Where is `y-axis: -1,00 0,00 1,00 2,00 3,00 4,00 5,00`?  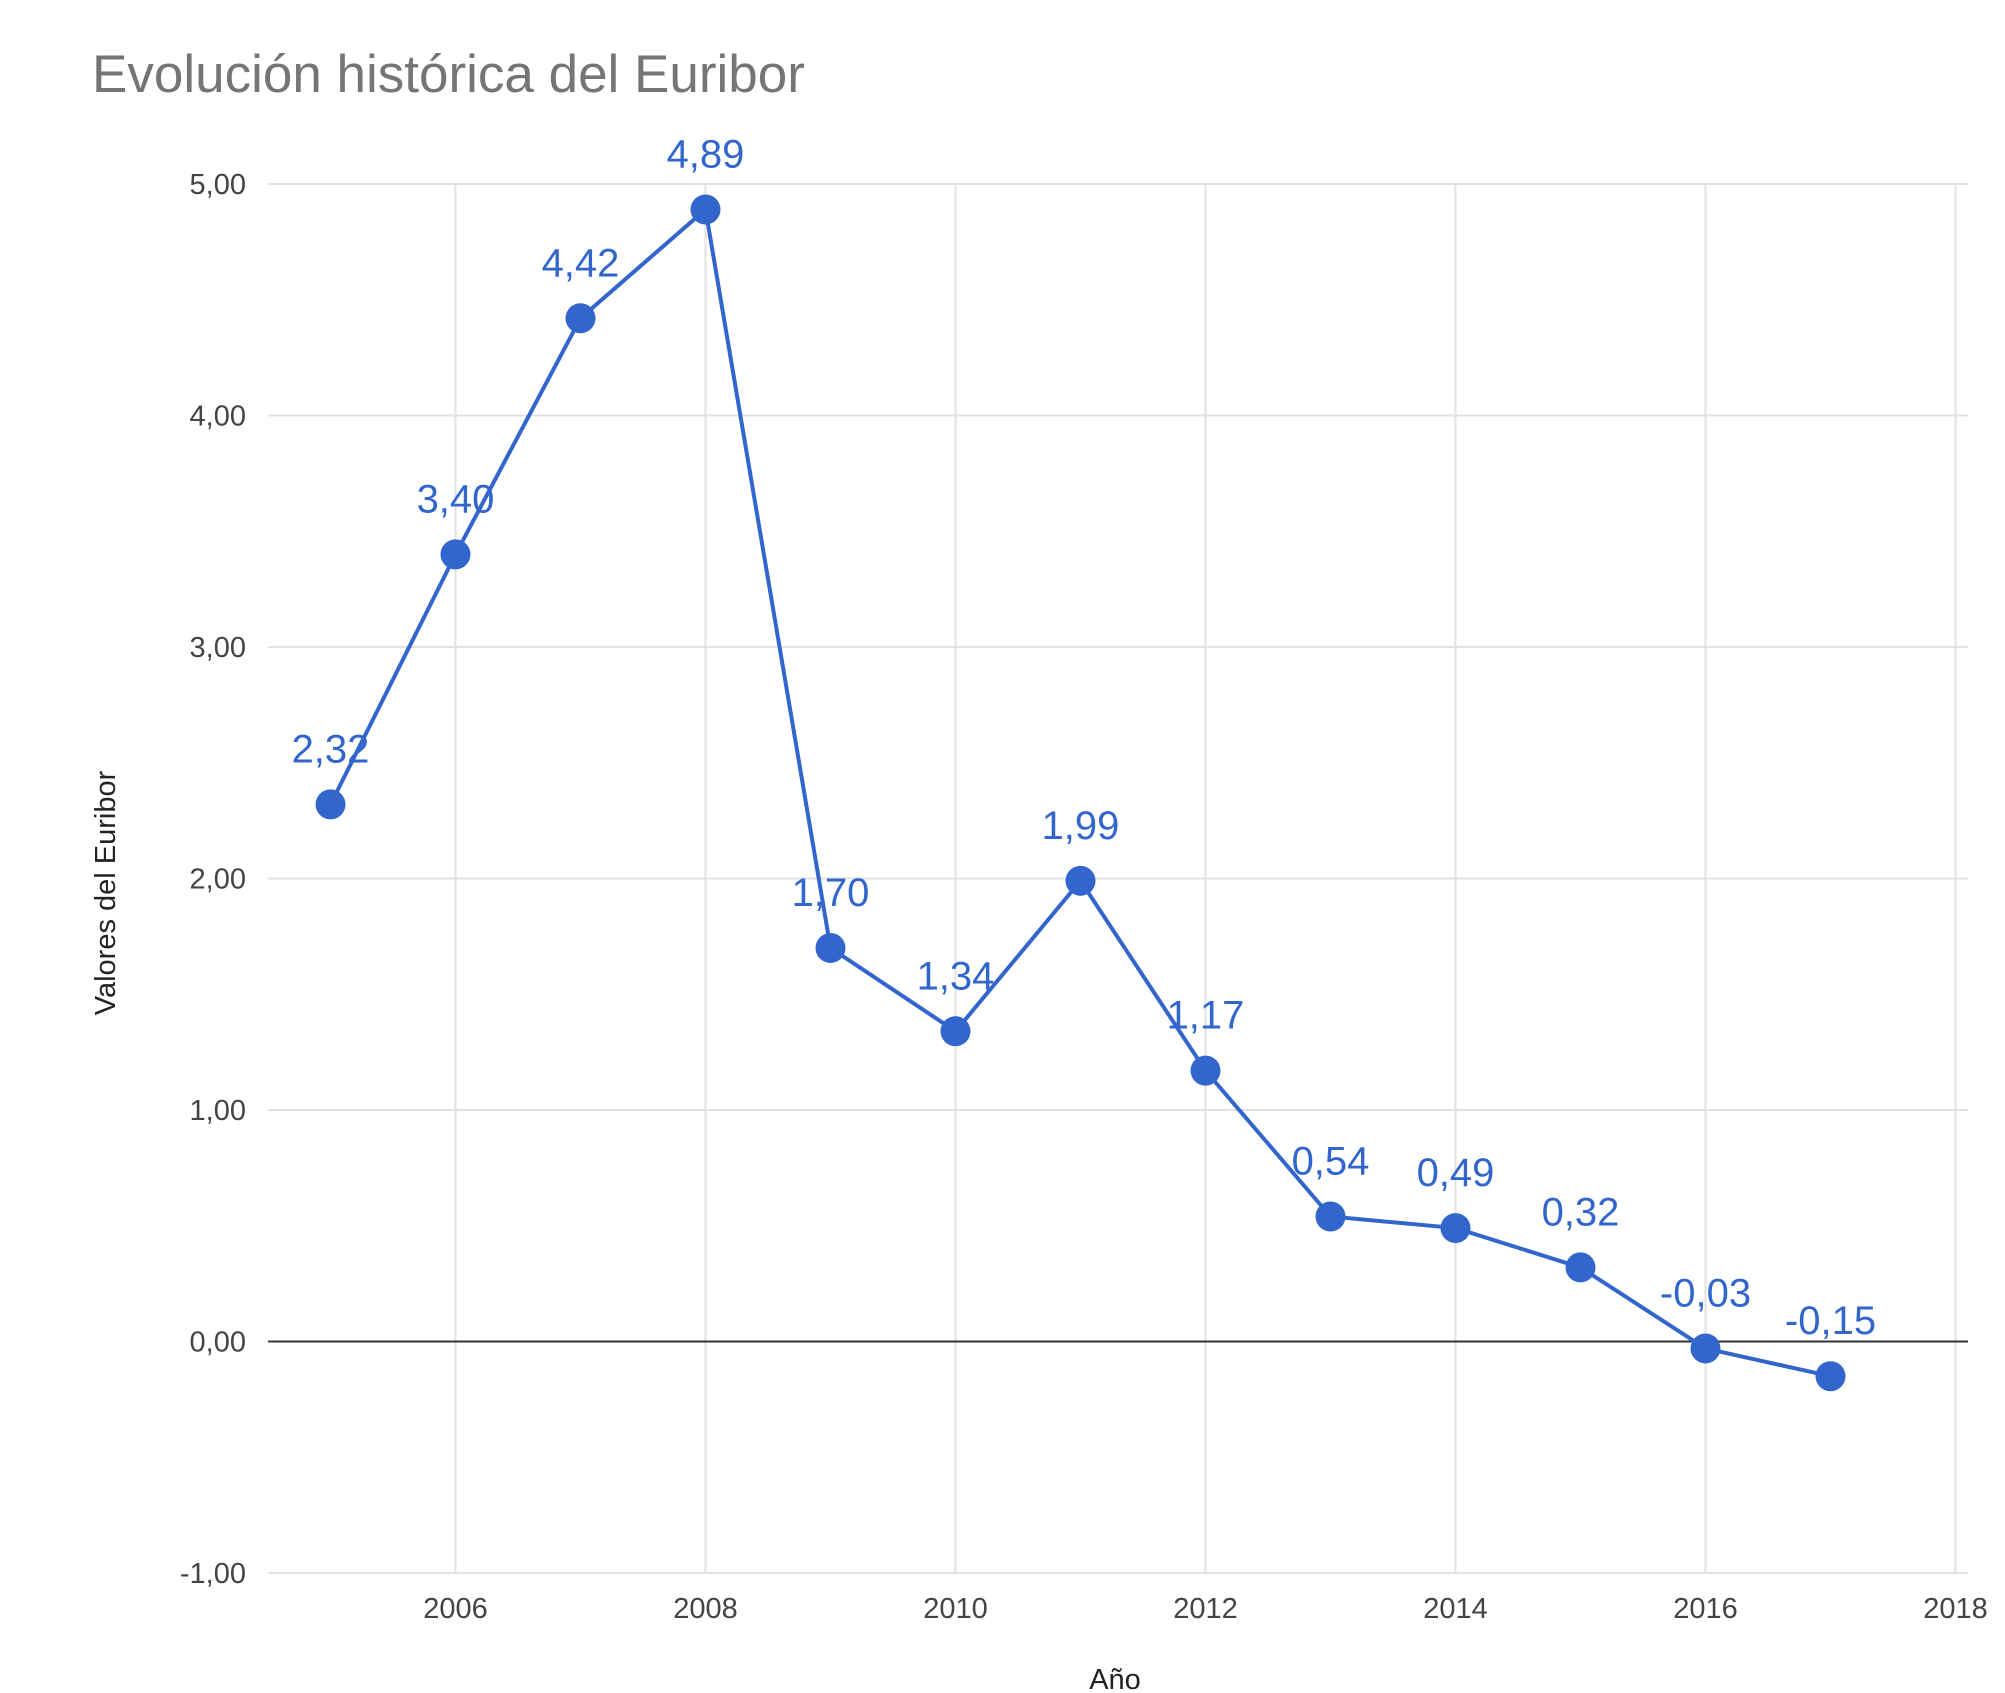
y-axis: -1,00 0,00 1,00 2,00 3,00 4,00 5,00 is located at coordinates (213, 879).